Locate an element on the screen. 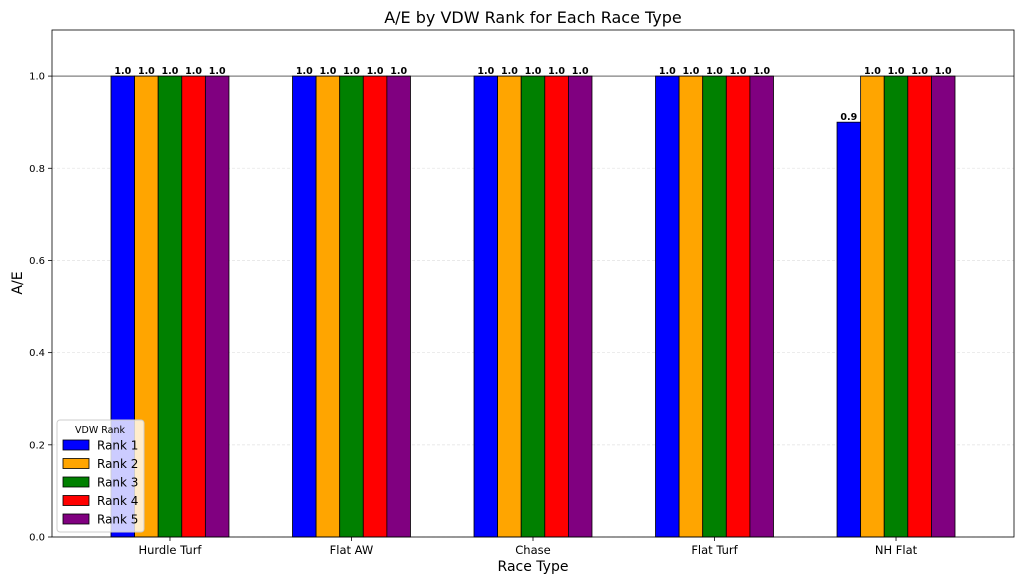 The width and height of the screenshot is (1024, 585). y-tick-label: 0.2 is located at coordinates (37, 445).